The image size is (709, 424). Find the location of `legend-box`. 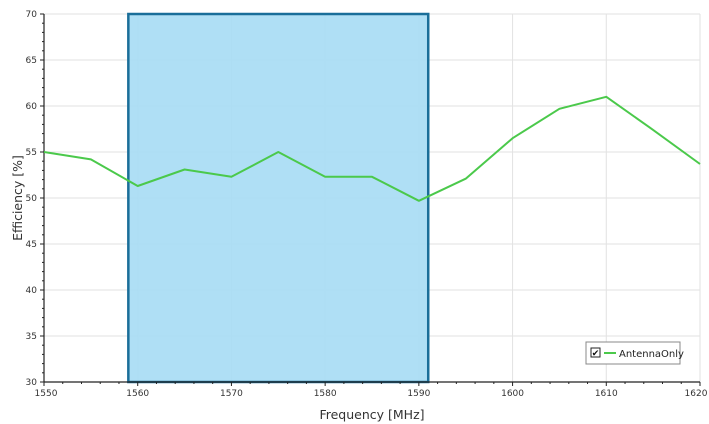

legend-box is located at coordinates (633, 353).